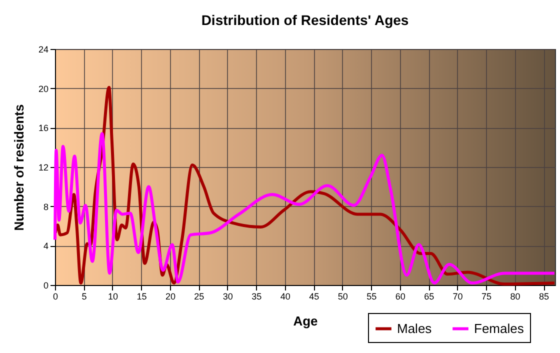 This screenshot has width=560, height=353. Describe the element at coordinates (43, 89) in the screenshot. I see `y-tick-label: 20` at that location.